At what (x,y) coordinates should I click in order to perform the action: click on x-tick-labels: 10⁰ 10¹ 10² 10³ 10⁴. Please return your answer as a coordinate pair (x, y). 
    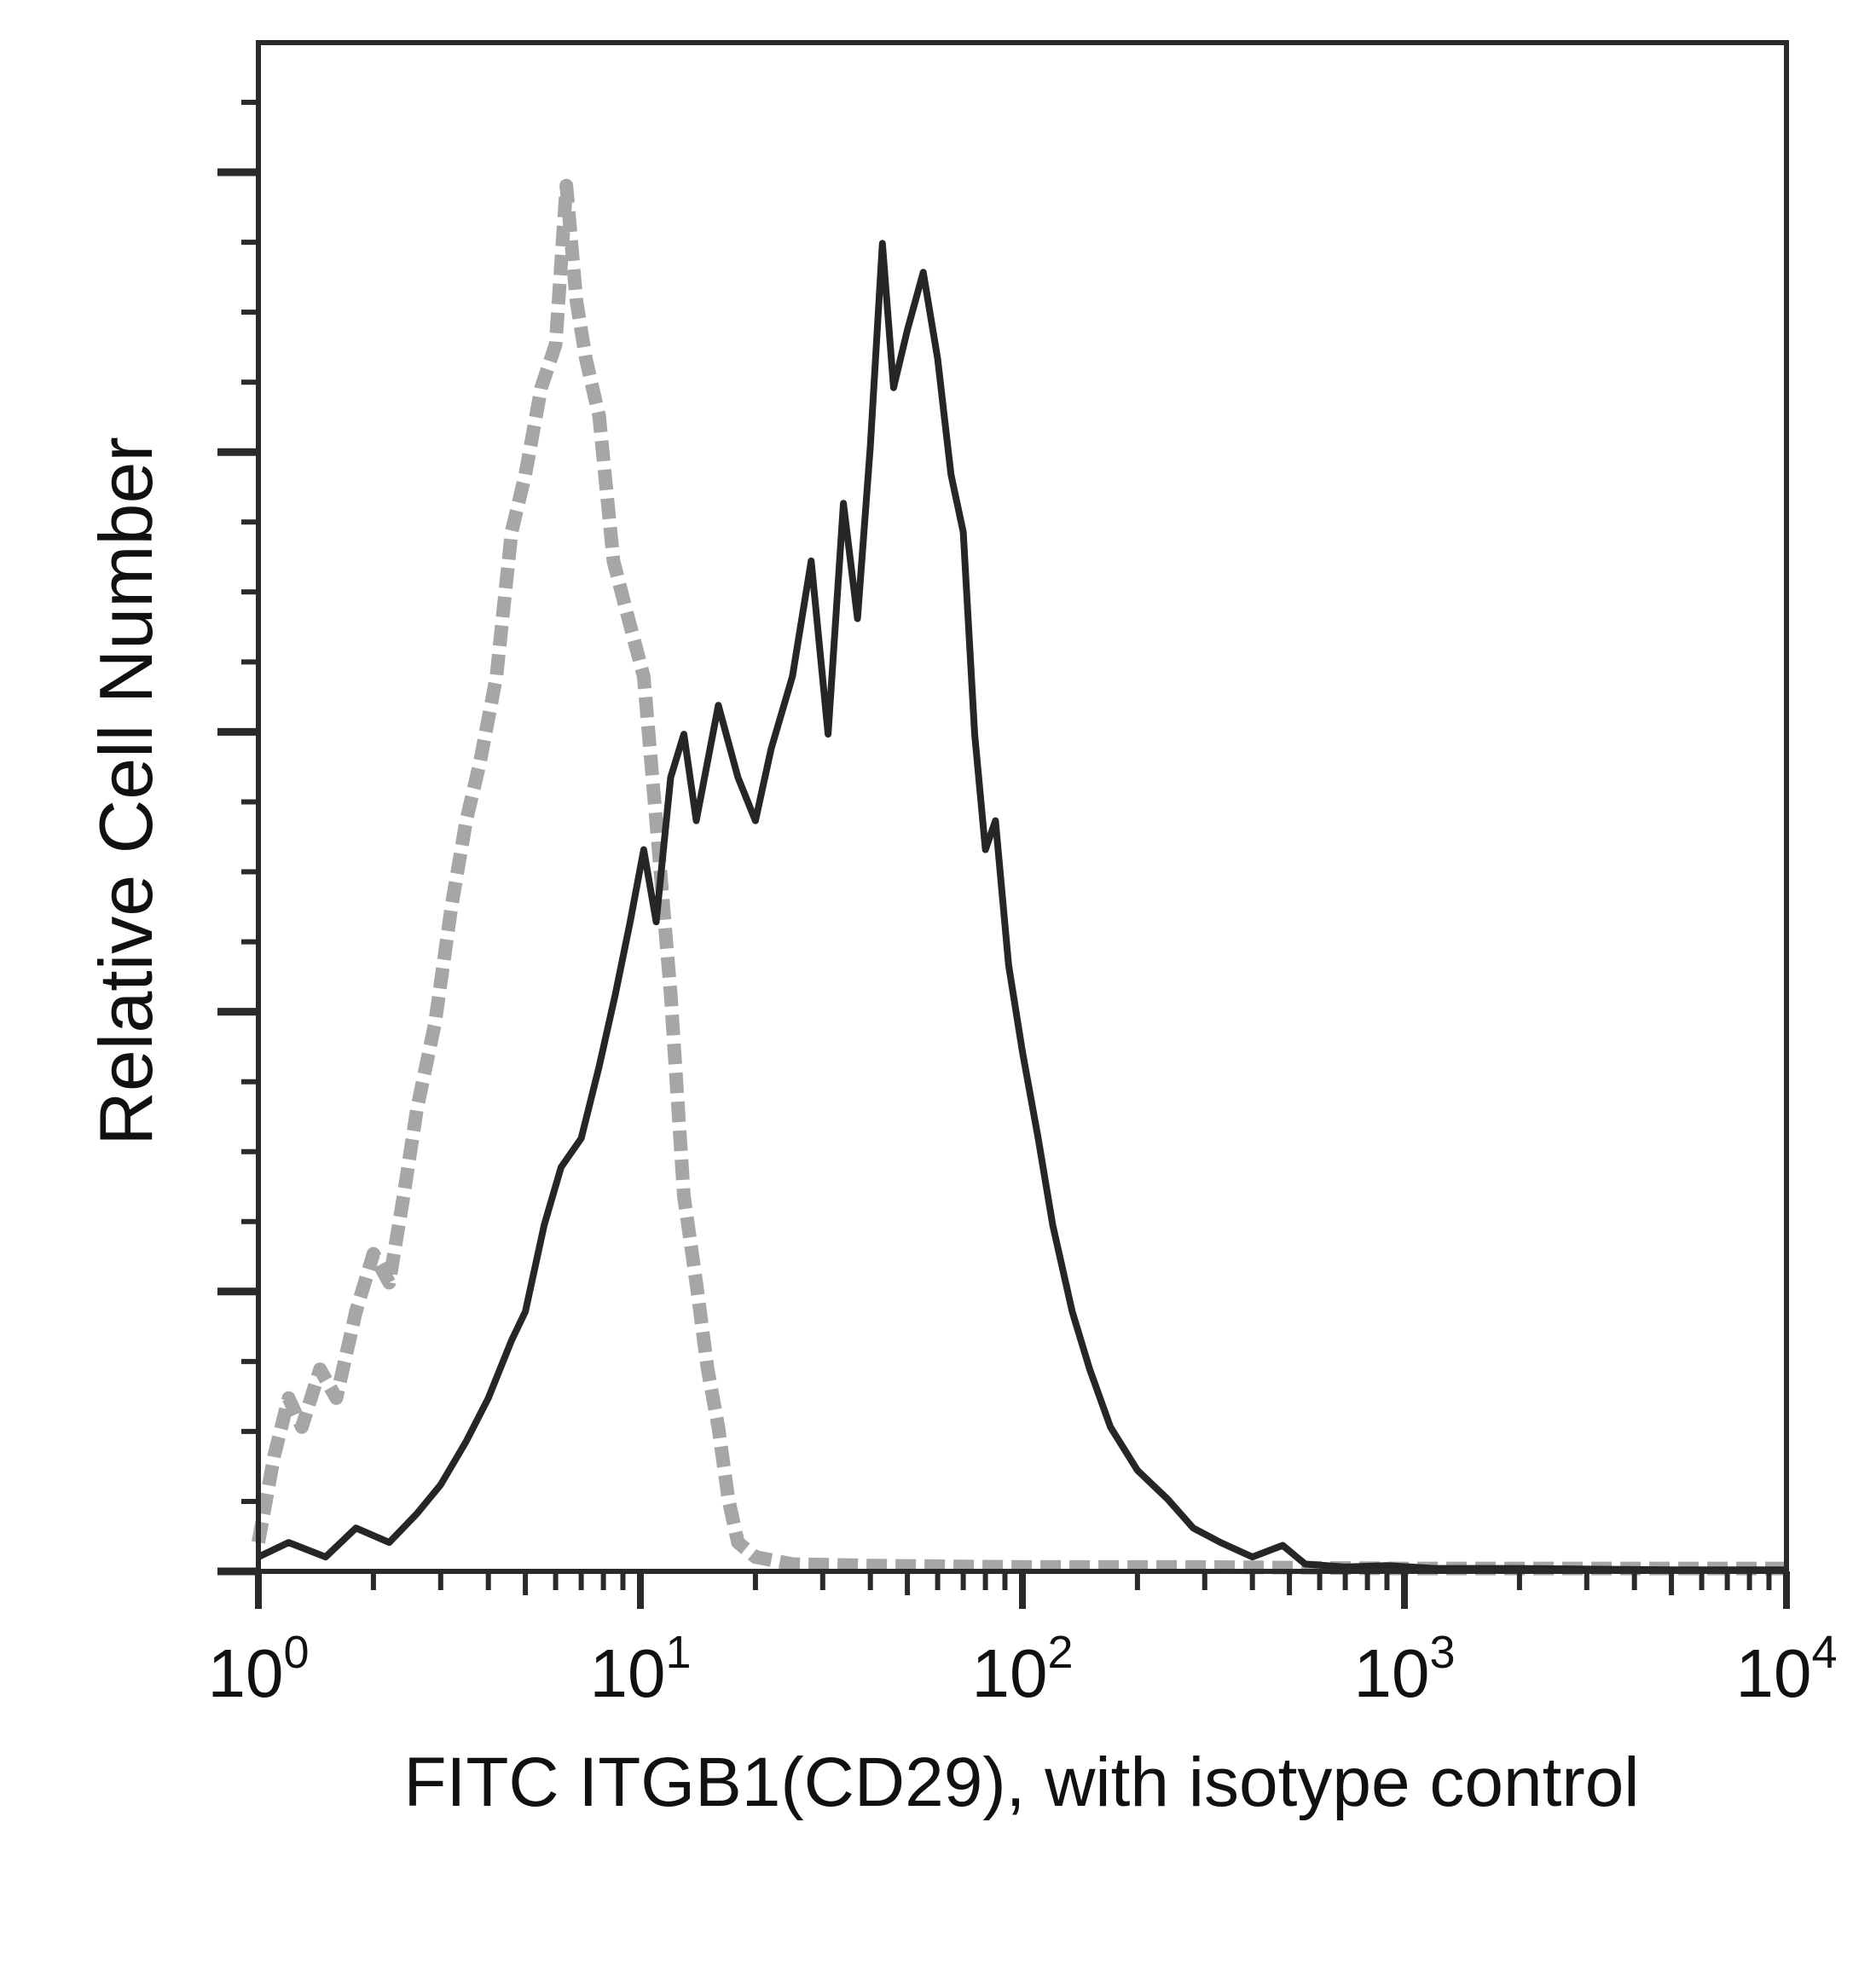
    Looking at the image, I should click on (1022, 1669).